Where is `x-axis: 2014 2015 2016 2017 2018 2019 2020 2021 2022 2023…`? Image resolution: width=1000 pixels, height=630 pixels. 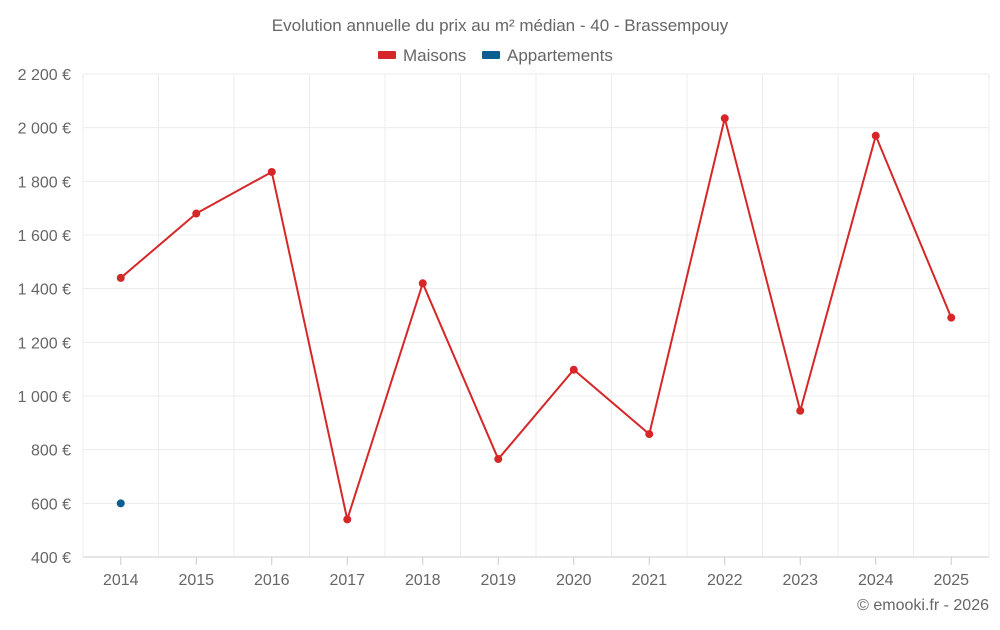
x-axis: 2014 2015 2016 2017 2018 2019 2020 2021 2022 2023… is located at coordinates (536, 572).